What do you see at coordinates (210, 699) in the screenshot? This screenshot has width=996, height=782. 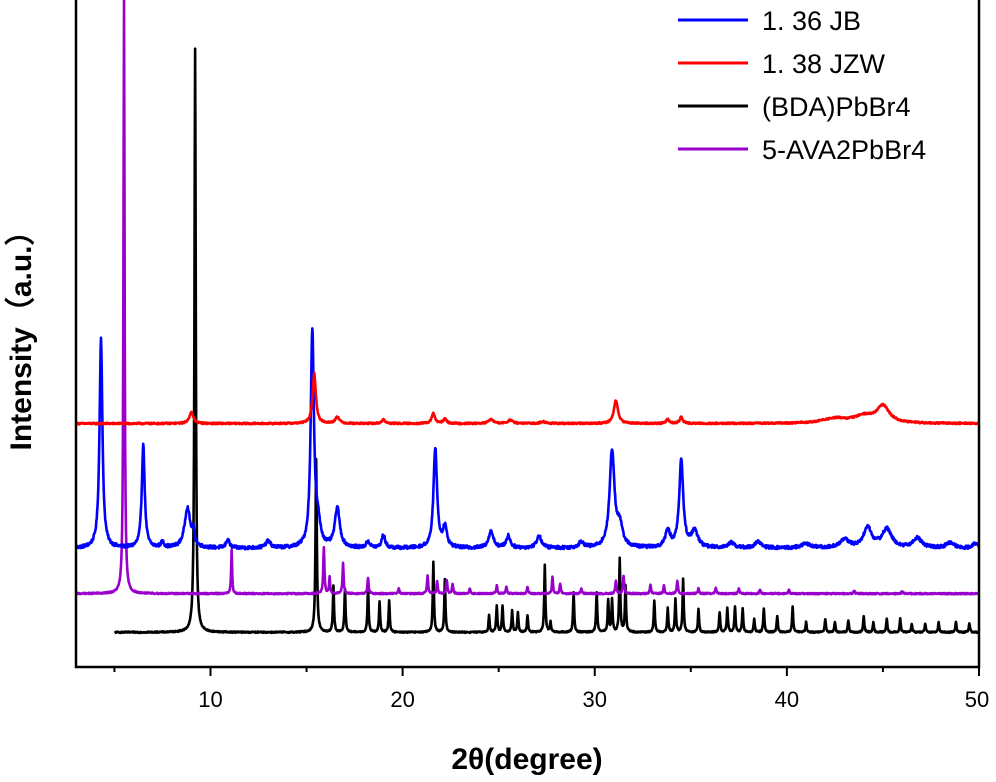 I see `x-tick-label: 10` at bounding box center [210, 699].